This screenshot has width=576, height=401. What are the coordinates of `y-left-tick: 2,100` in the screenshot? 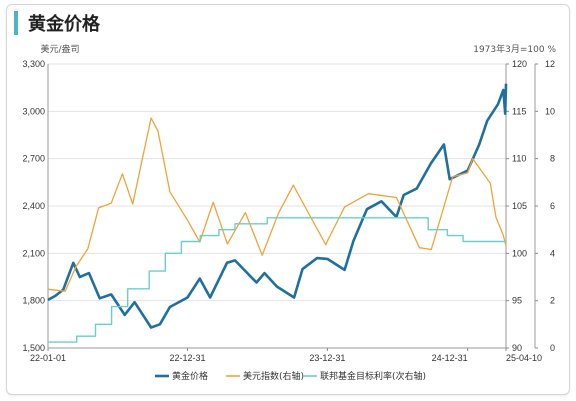 It's located at (33, 253).